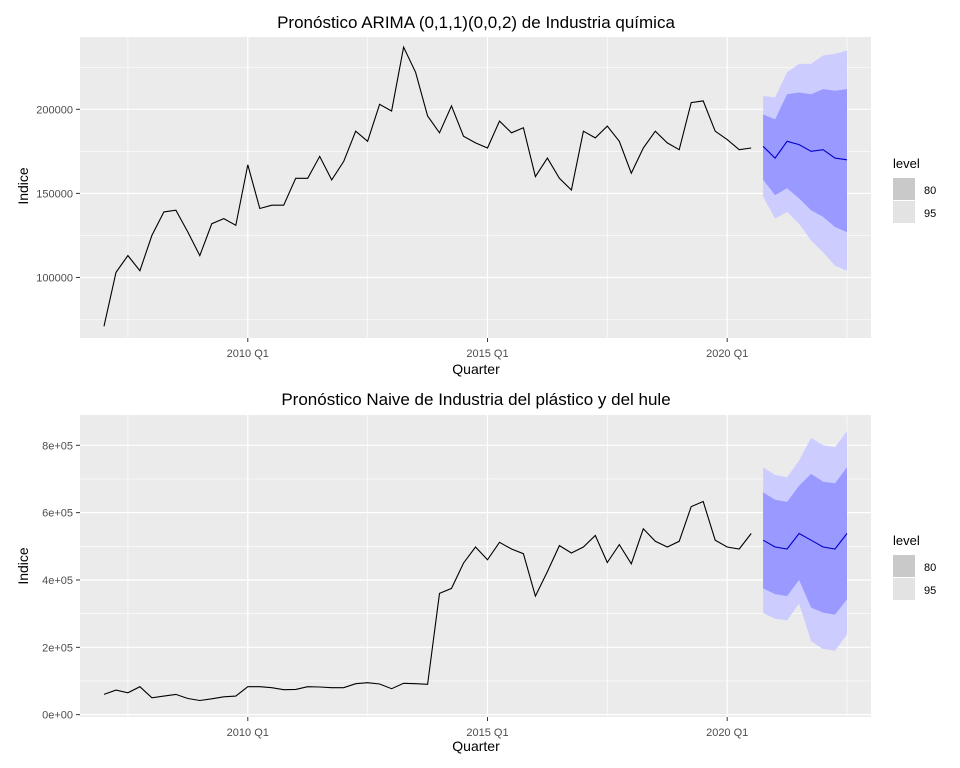 This screenshot has height=768, width=960. I want to click on y-tick-label: 0e+00, so click(57, 716).